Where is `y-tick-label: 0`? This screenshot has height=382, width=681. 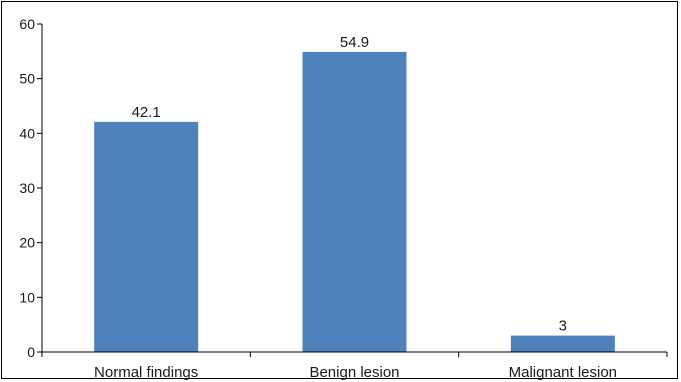
y-tick-label: 0 is located at coordinates (31, 352).